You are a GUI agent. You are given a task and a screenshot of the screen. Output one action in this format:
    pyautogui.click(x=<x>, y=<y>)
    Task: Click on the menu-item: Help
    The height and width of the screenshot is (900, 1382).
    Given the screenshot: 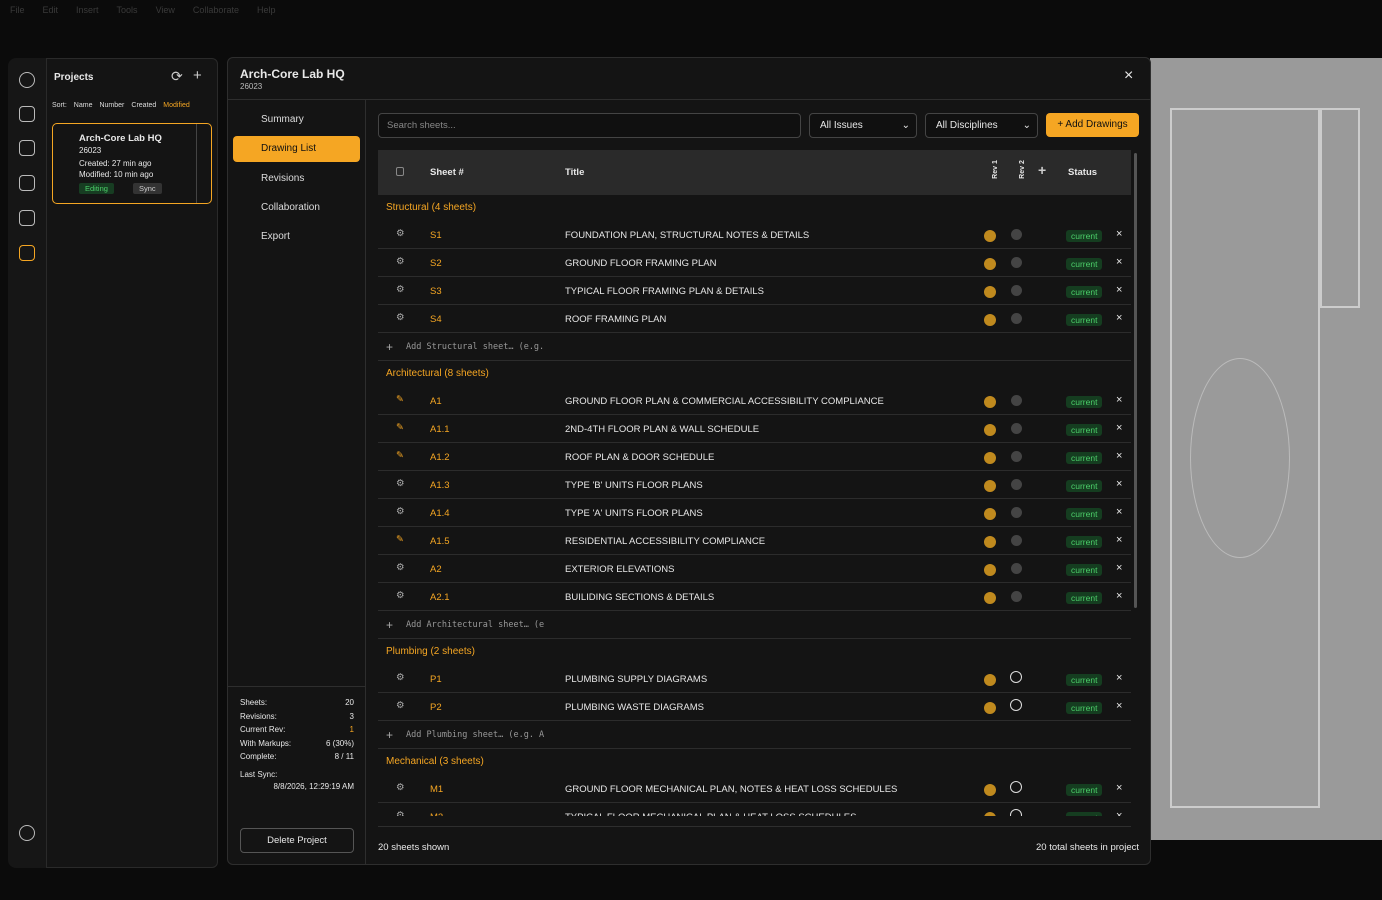 What is the action you would take?
    pyautogui.click(x=266, y=10)
    